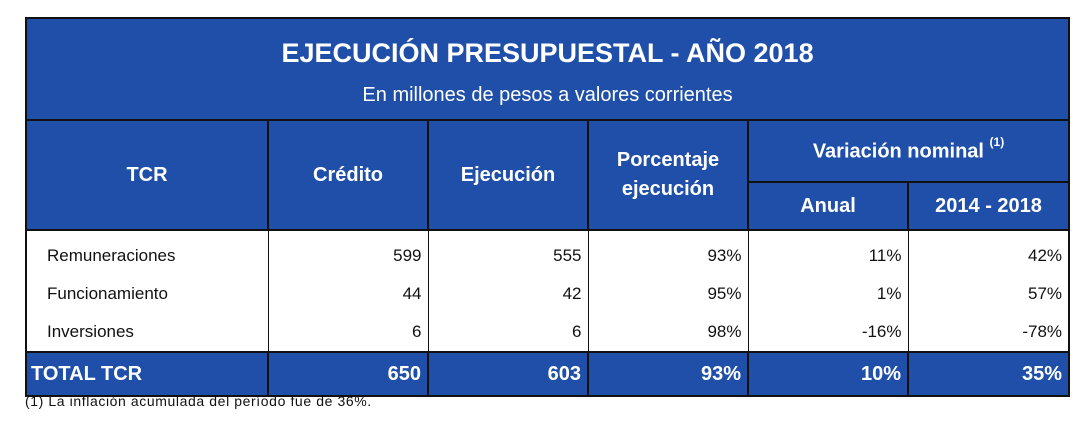 The width and height of the screenshot is (1090, 428). What do you see at coordinates (997, 141) in the screenshot?
I see `header-variacion-note: (1)` at bounding box center [997, 141].